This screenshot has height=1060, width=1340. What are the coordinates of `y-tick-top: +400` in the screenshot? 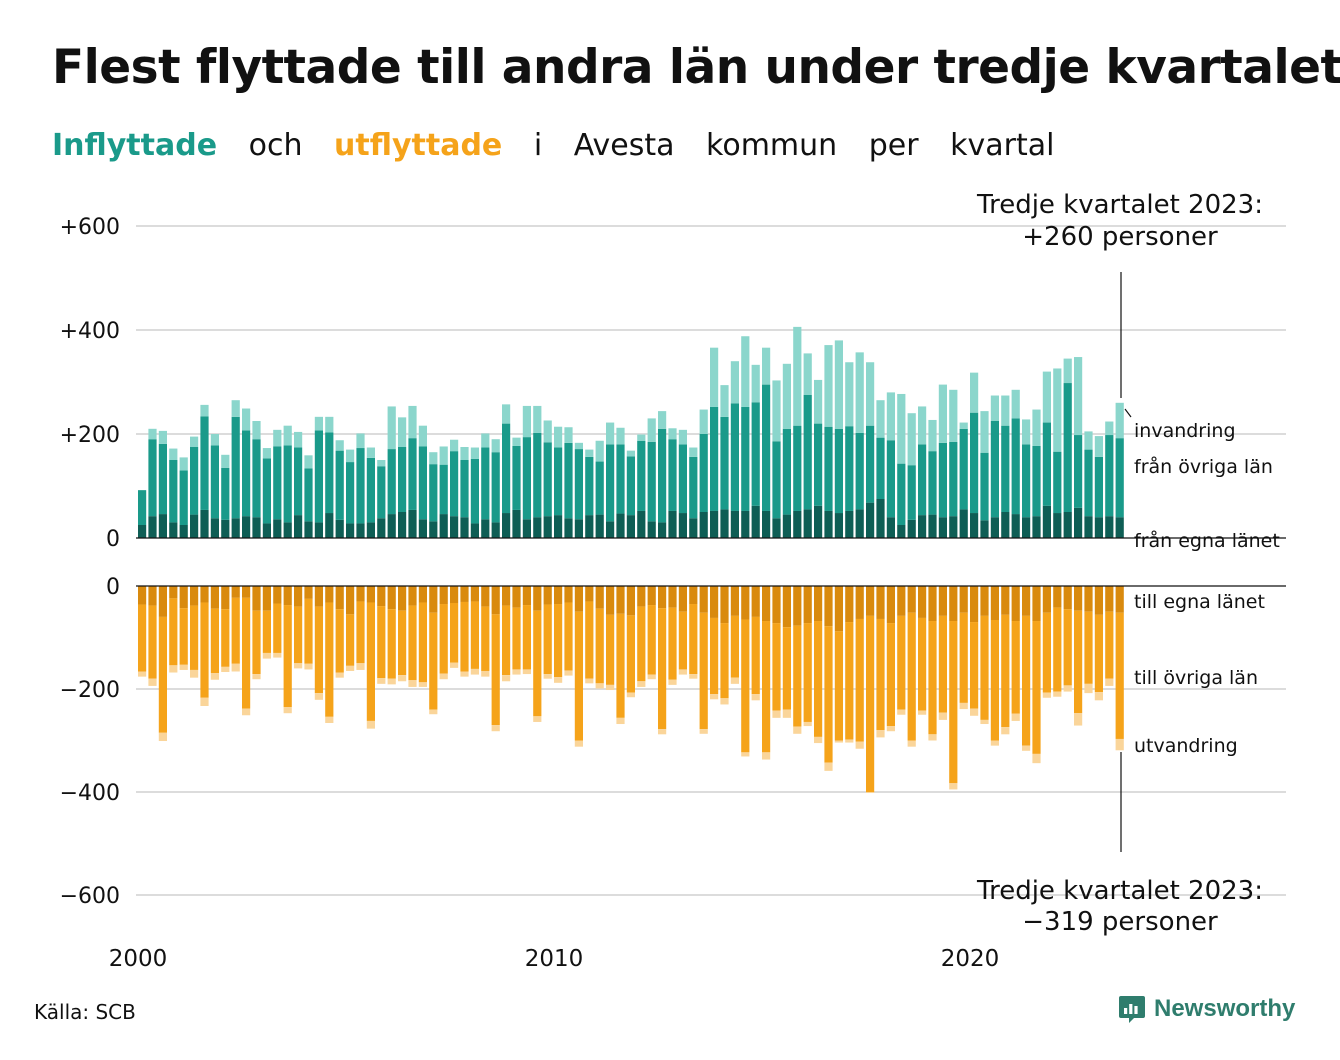 It's located at (90, 331).